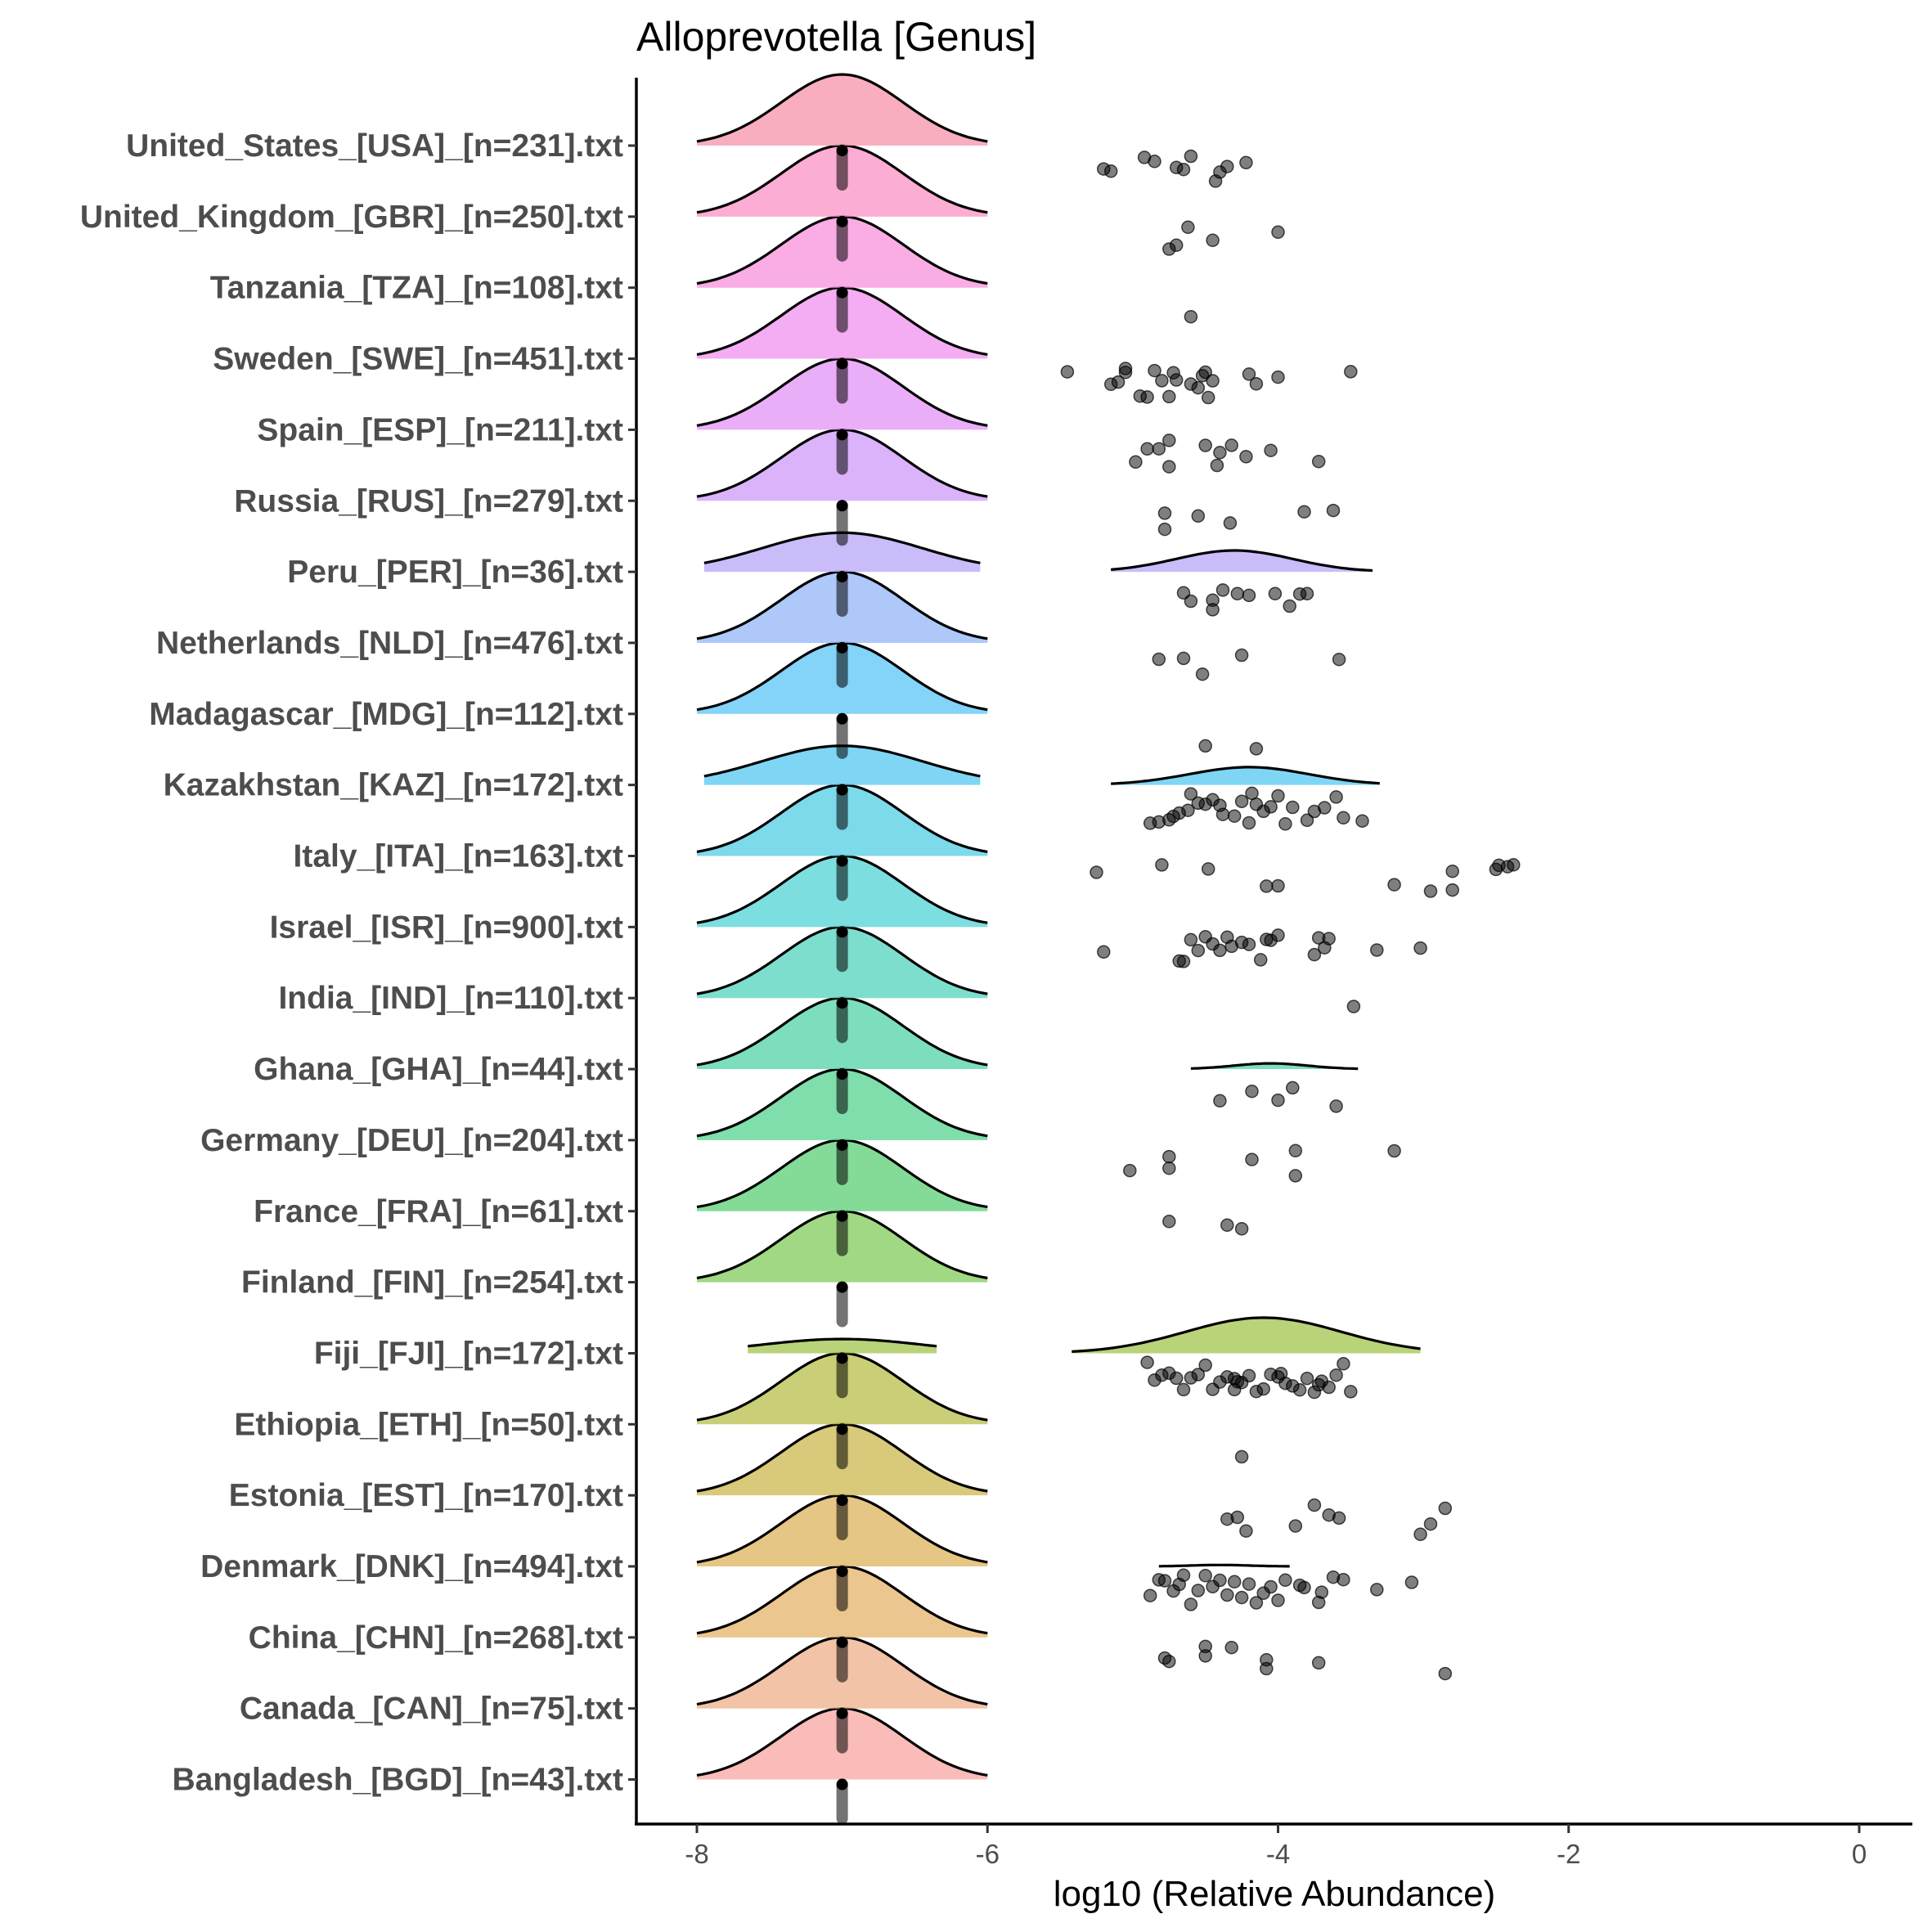 The image size is (1932, 1932). Describe the element at coordinates (429, 1425) in the screenshot. I see `y-tick-label: Ethiopia_[ETH]_[n=50].txt` at that location.